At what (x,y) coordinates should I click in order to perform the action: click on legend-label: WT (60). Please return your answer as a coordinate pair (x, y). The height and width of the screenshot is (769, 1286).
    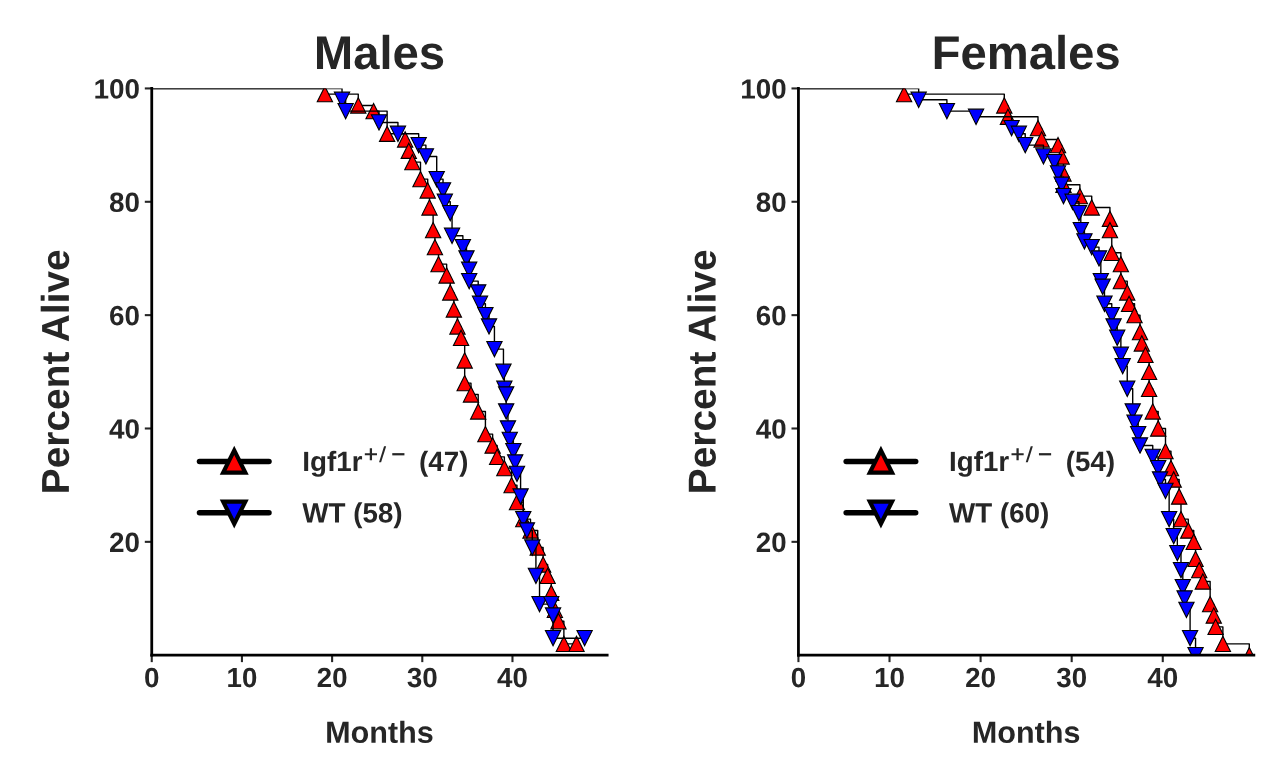
    Looking at the image, I should click on (998, 515).